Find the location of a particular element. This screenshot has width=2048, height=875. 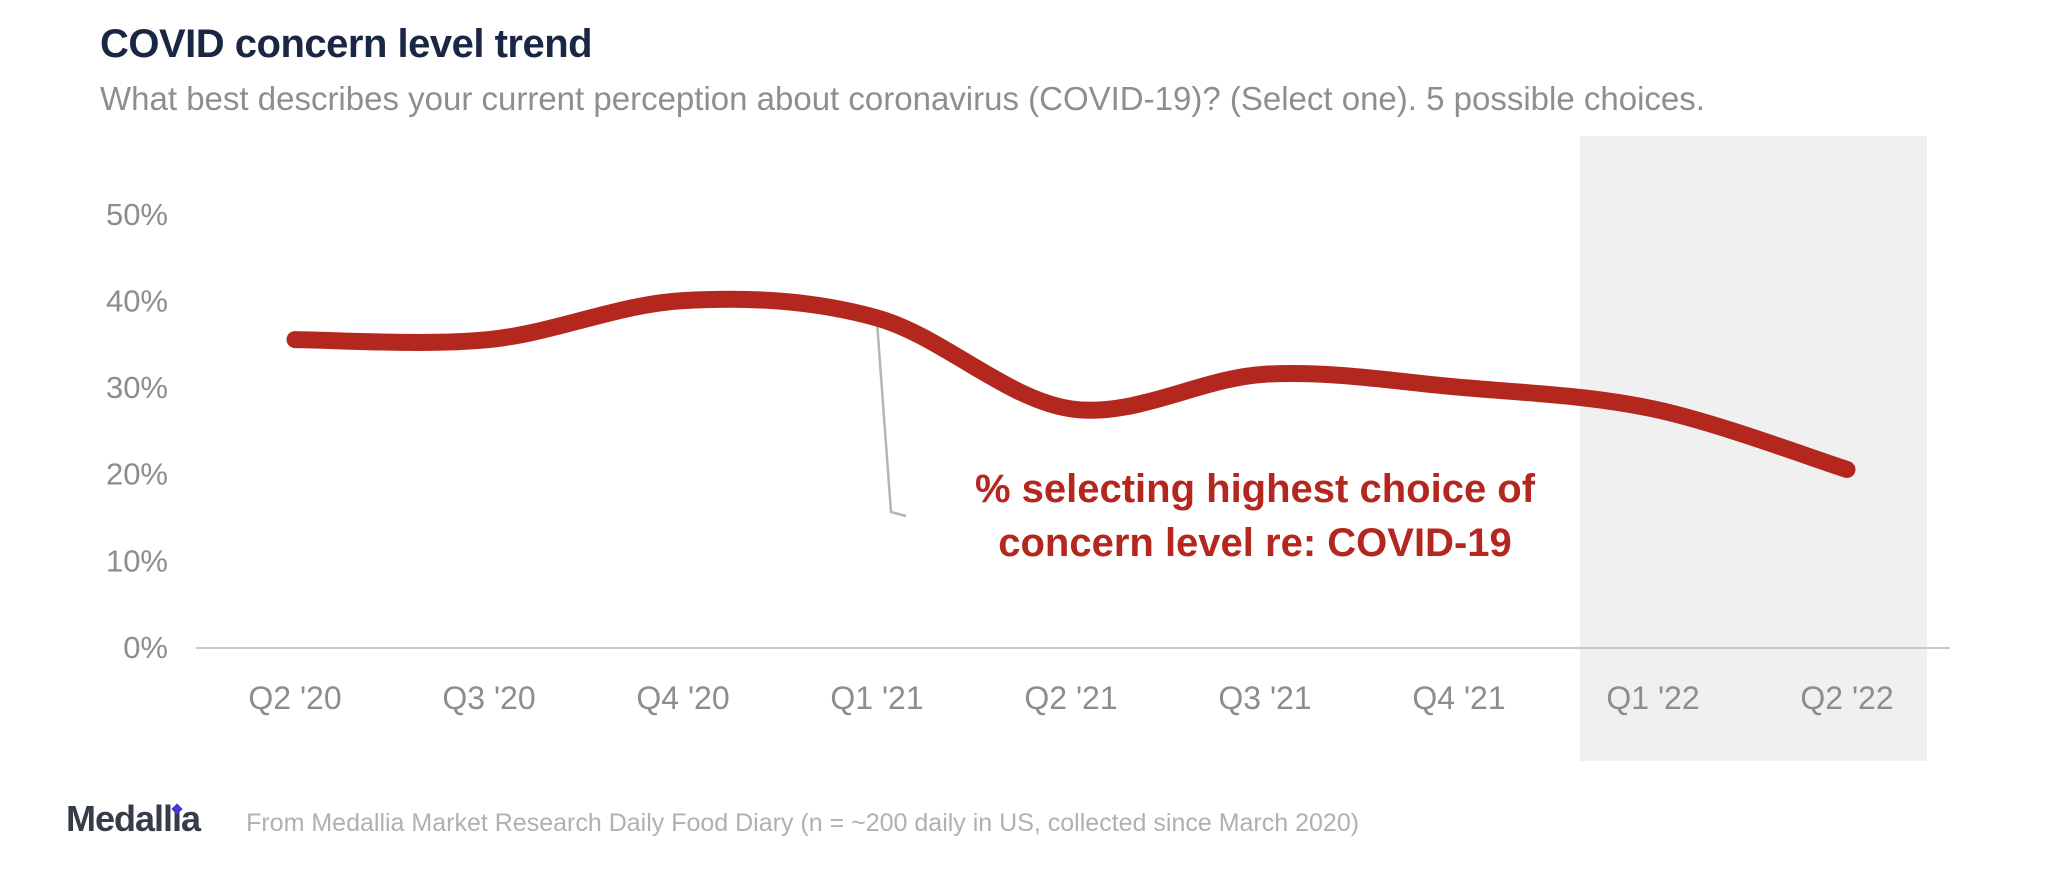

x-axis-label: Q4 '20 is located at coordinates (682, 698).